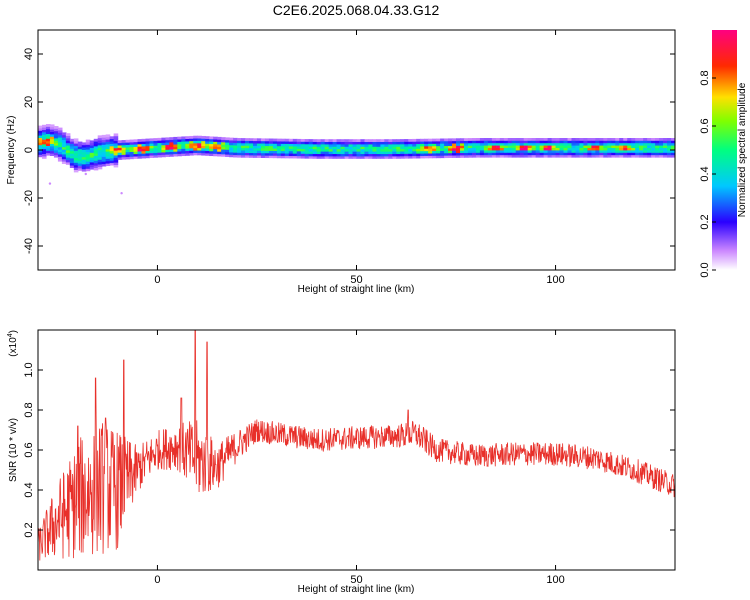 This screenshot has height=600, width=750. What do you see at coordinates (356, 289) in the screenshot?
I see `spectrogram-x-label: Height of straight line (km)` at bounding box center [356, 289].